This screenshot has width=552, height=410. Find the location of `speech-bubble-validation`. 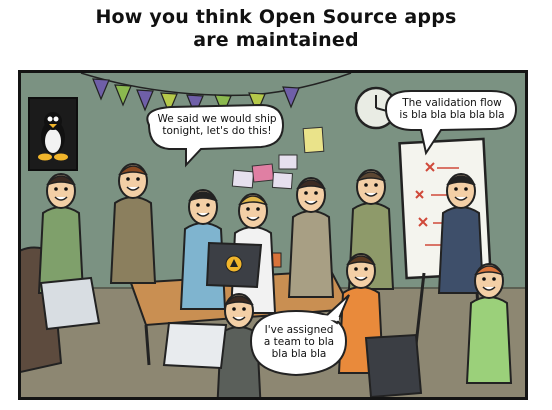

speech-bubble-validation is located at coordinates (451, 123).